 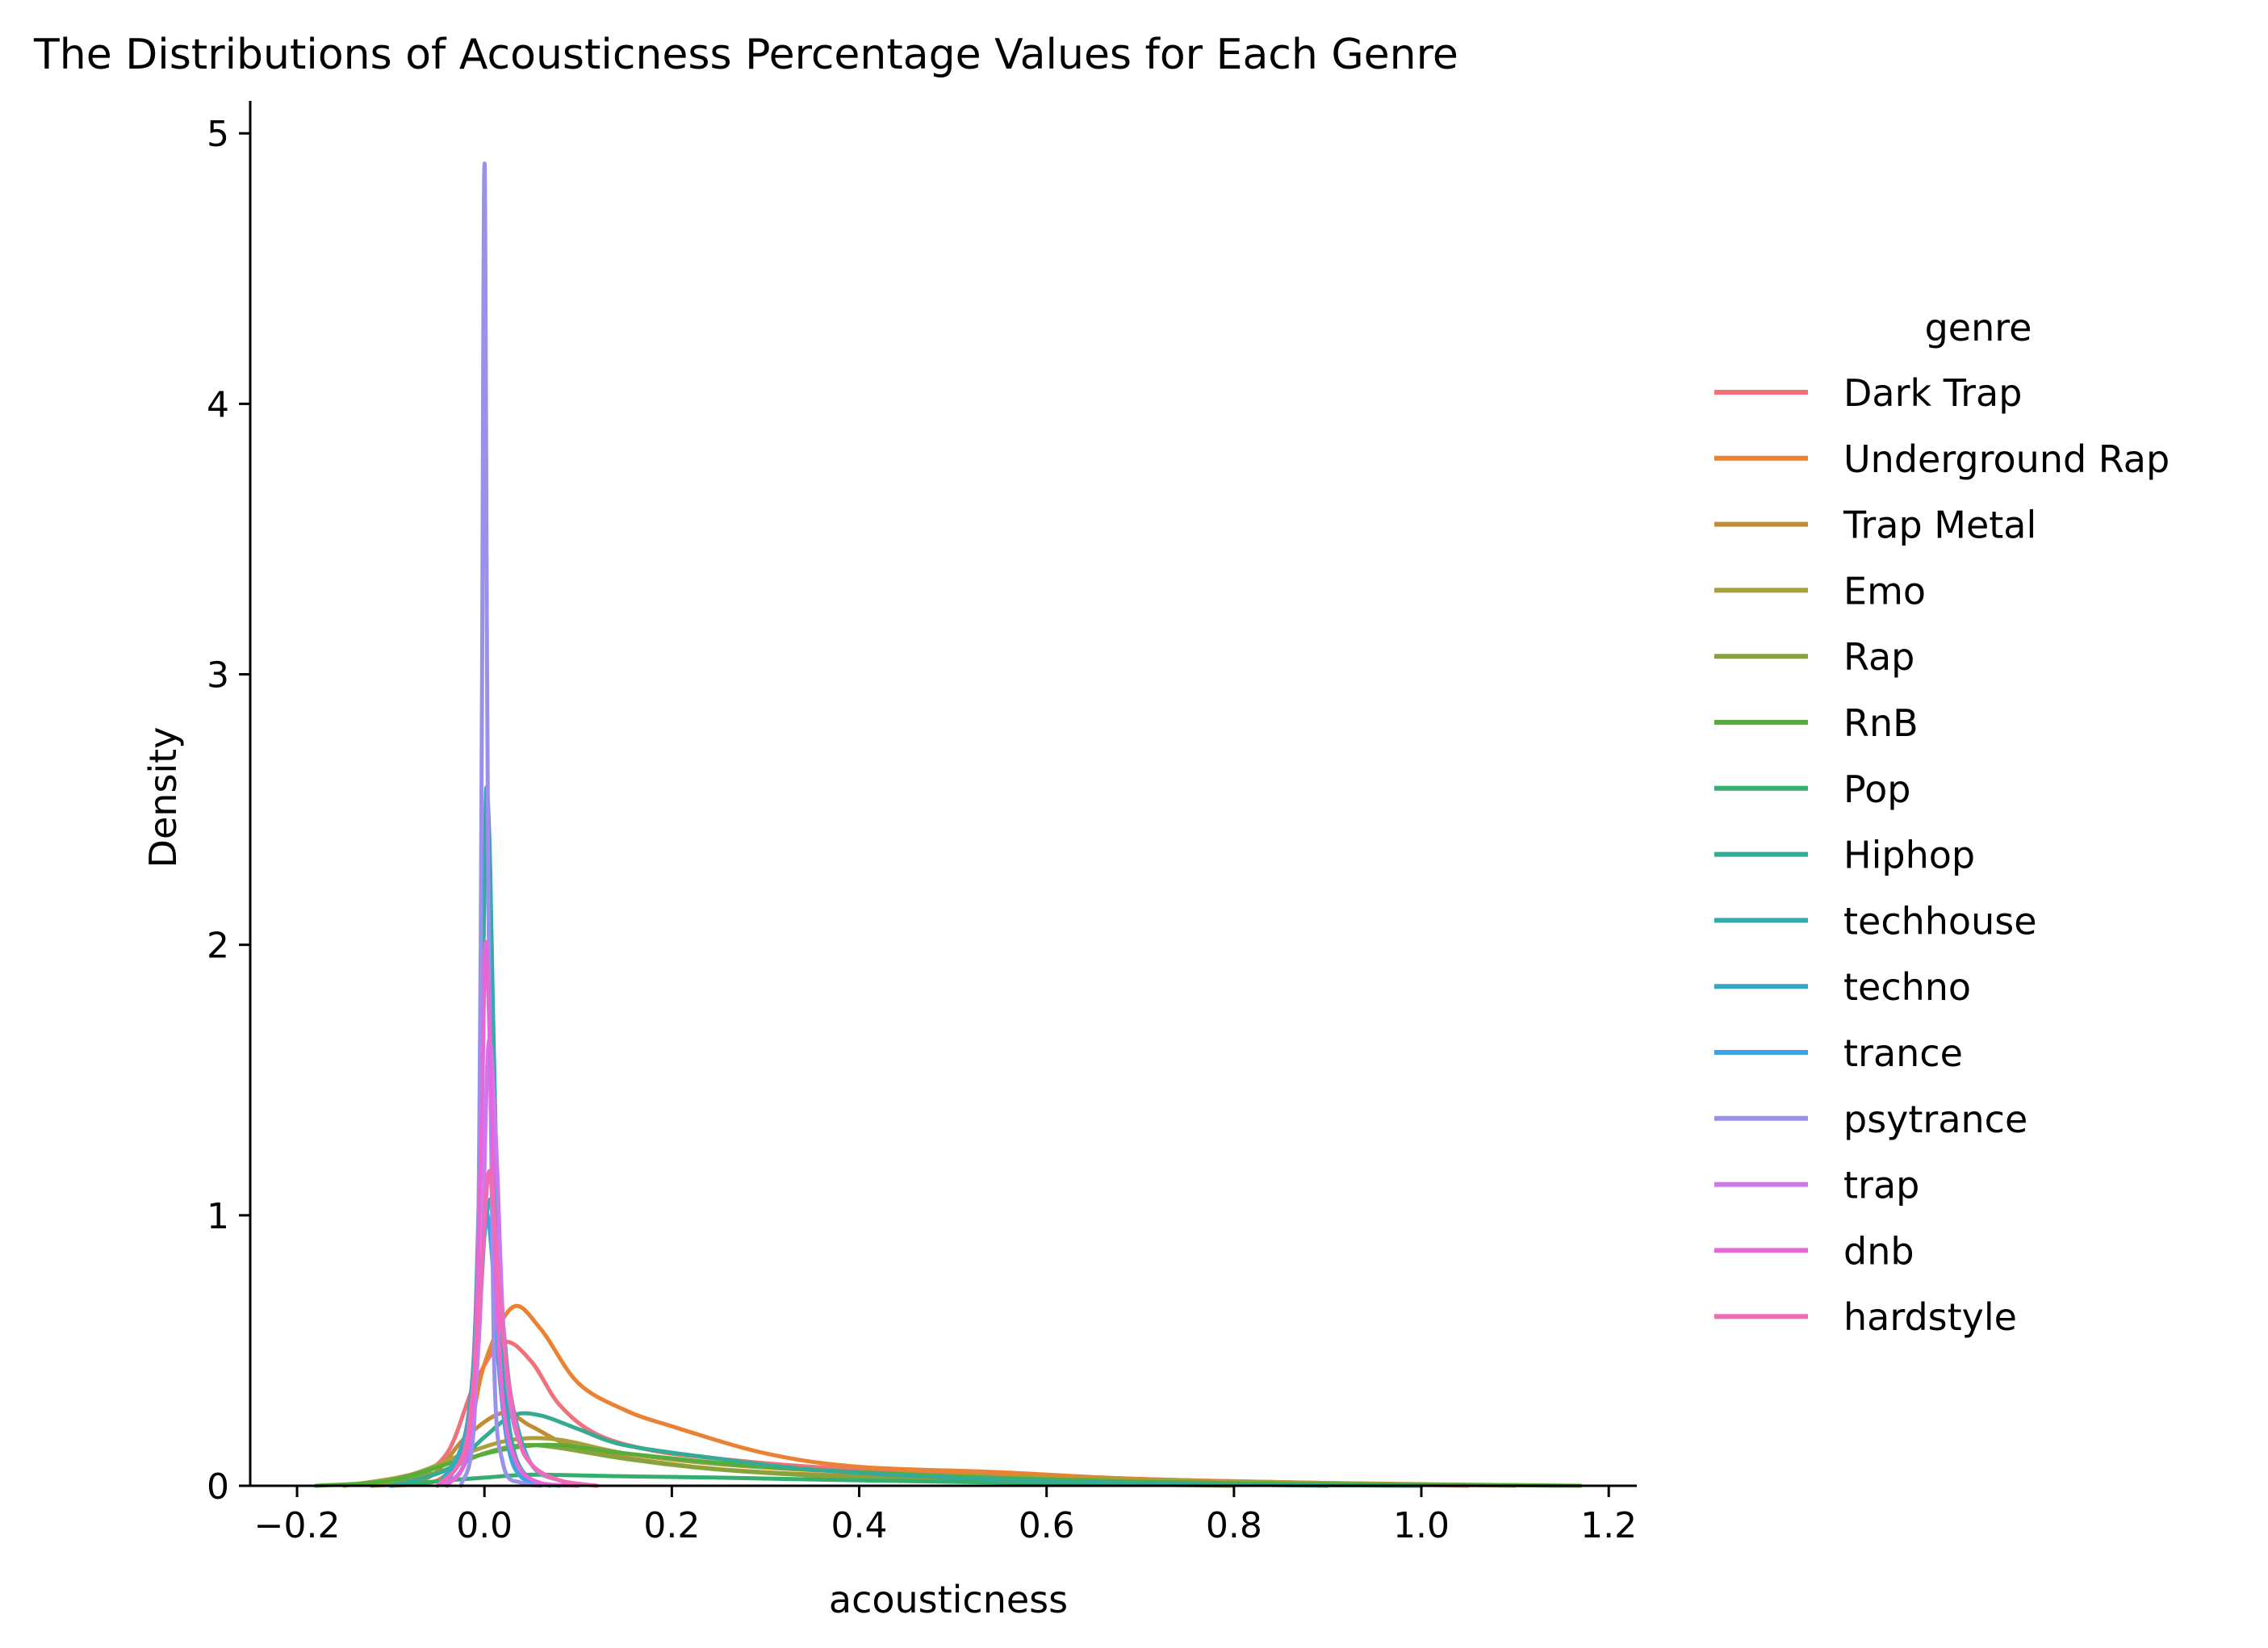 I want to click on legend-label-trap: trap, so click(x=1881, y=1186).